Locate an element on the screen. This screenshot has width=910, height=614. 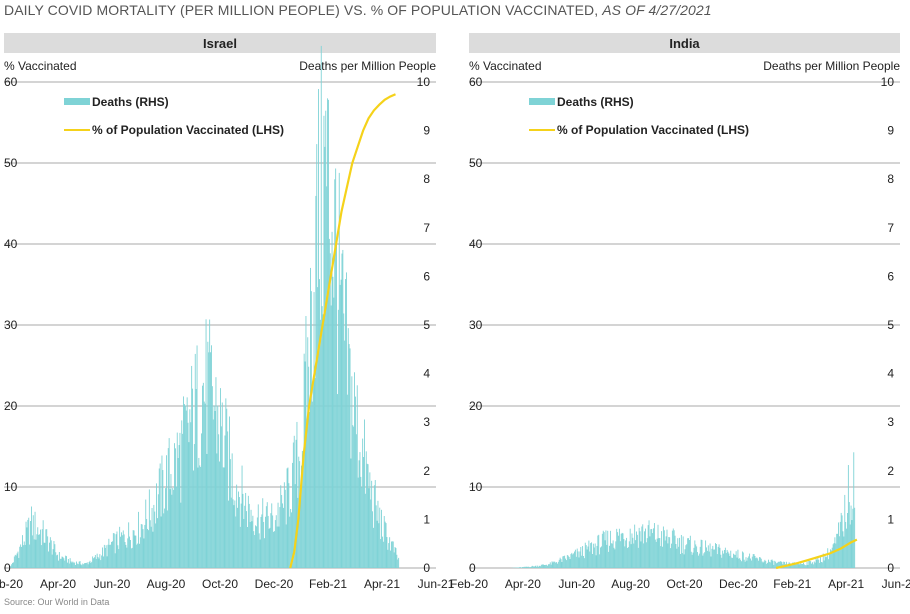
israel-right-tick-label: 8 is located at coordinates (426, 179).